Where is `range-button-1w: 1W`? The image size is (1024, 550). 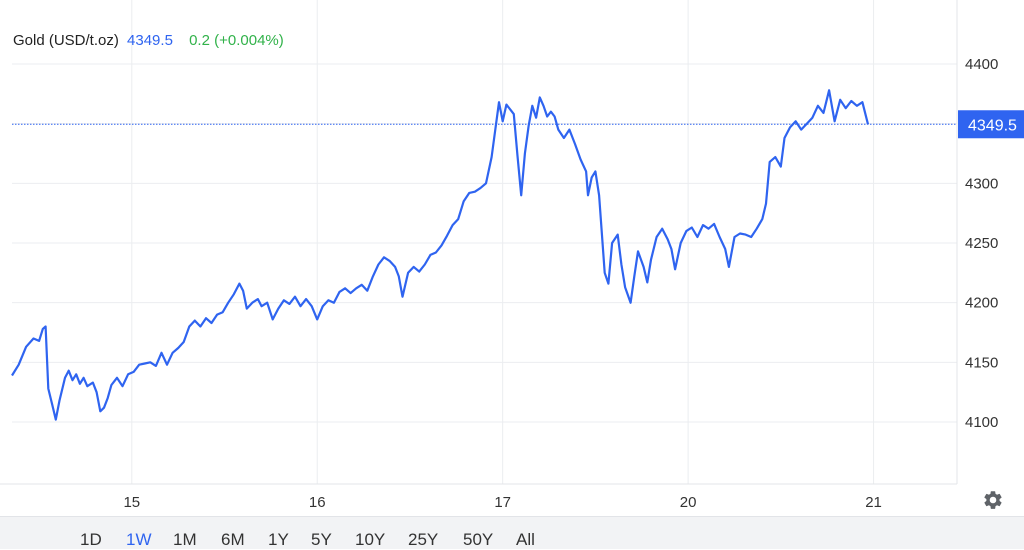 range-button-1w: 1W is located at coordinates (139, 539).